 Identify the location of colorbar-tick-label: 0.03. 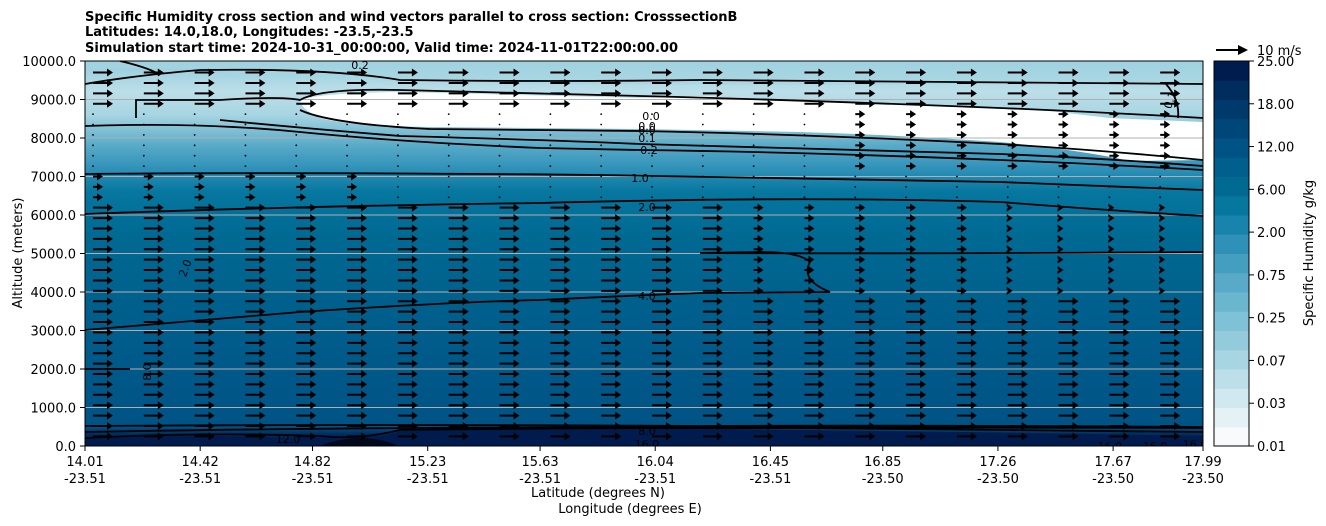
(1271, 404).